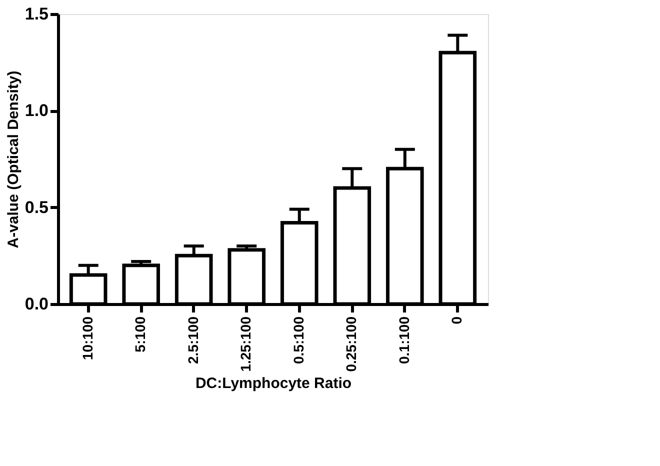 The image size is (660, 466). What do you see at coordinates (140, 334) in the screenshot?
I see `x-tick-label: 5:100` at bounding box center [140, 334].